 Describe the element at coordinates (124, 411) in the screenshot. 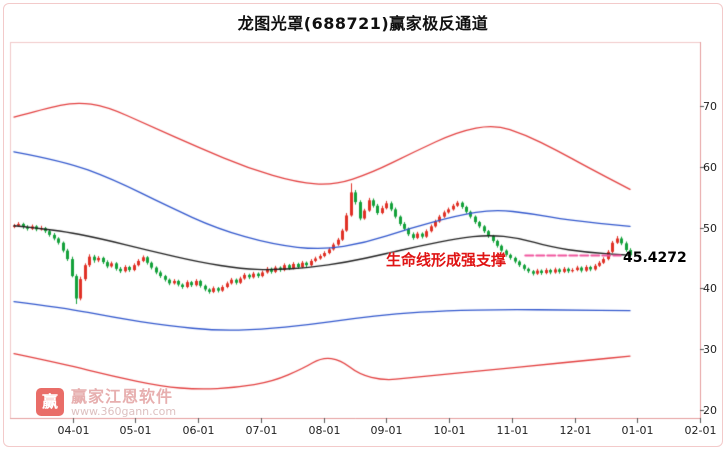

I see `watermark-url: www.360gann.com` at that location.